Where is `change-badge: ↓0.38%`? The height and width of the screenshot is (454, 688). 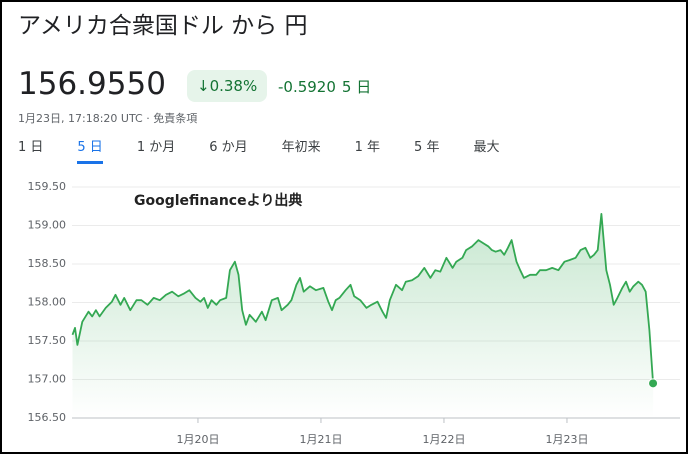
change-badge: ↓0.38% is located at coordinates (227, 86).